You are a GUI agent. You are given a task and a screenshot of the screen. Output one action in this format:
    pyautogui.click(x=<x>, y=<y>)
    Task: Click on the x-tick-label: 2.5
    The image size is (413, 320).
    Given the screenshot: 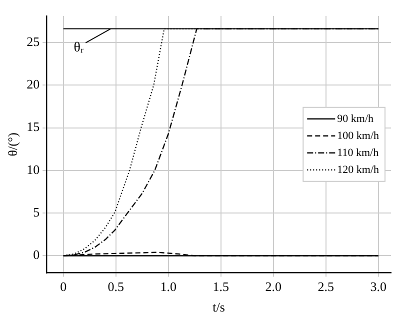 What is the action you would take?
    pyautogui.click(x=326, y=286)
    